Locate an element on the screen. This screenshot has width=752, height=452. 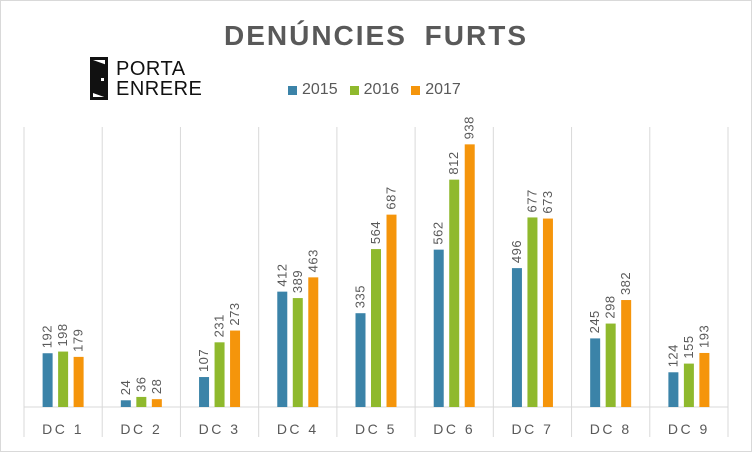
data-label: 382 is located at coordinates (625, 283).